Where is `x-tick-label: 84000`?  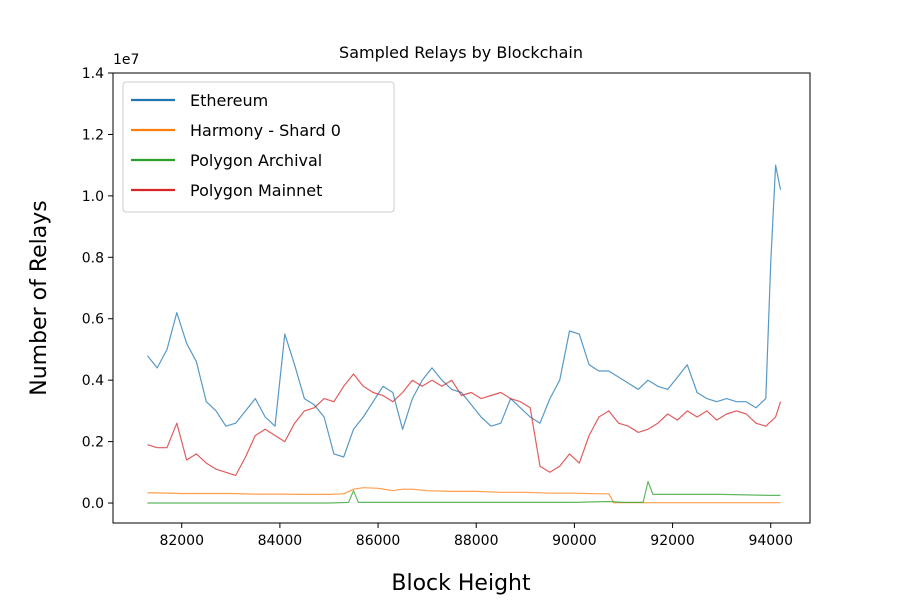 x-tick-label: 84000 is located at coordinates (280, 541).